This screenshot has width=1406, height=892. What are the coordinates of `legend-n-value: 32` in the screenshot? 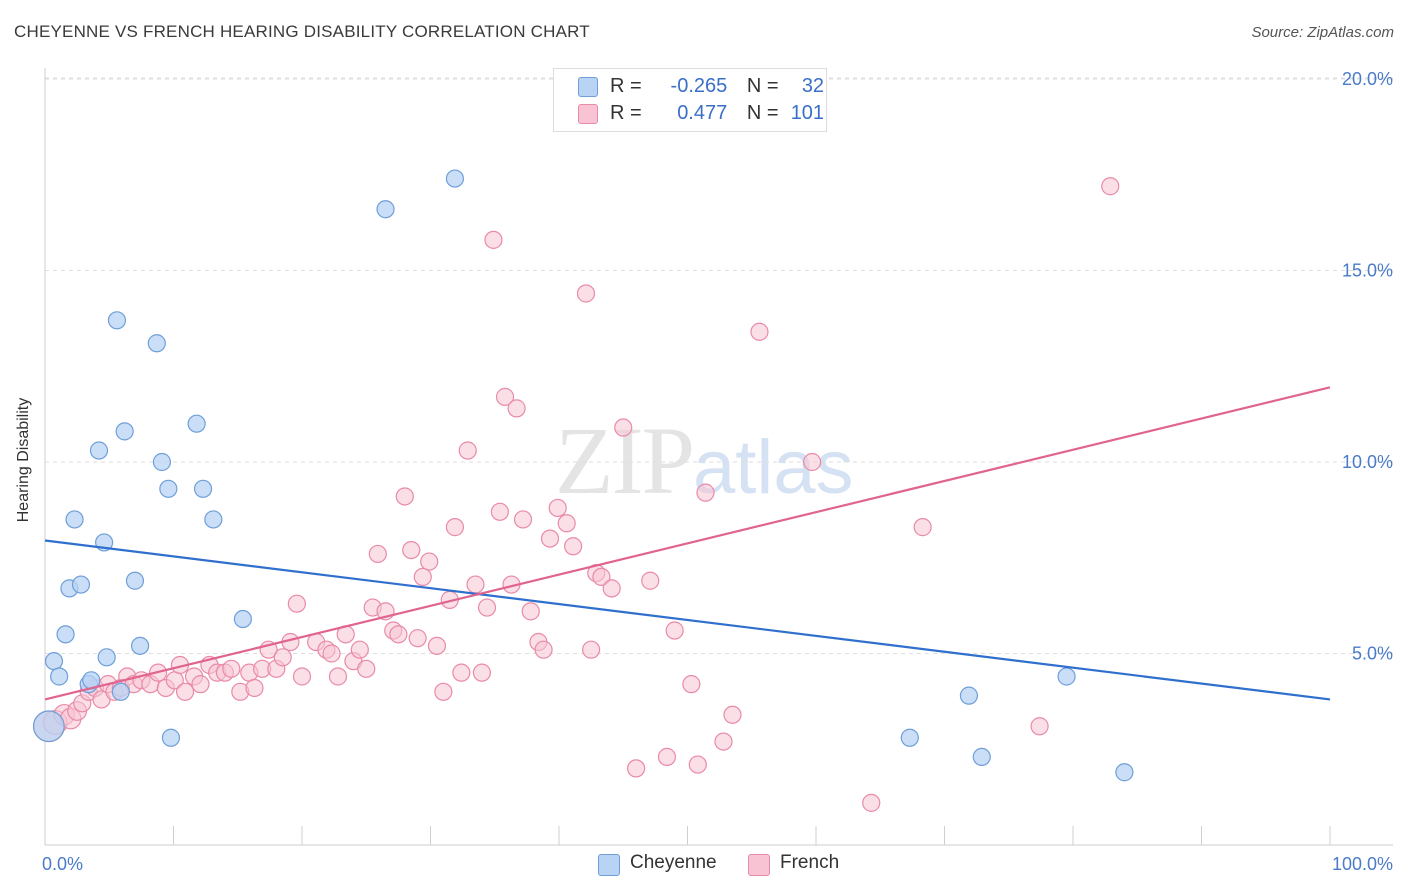 It's located at (813, 86).